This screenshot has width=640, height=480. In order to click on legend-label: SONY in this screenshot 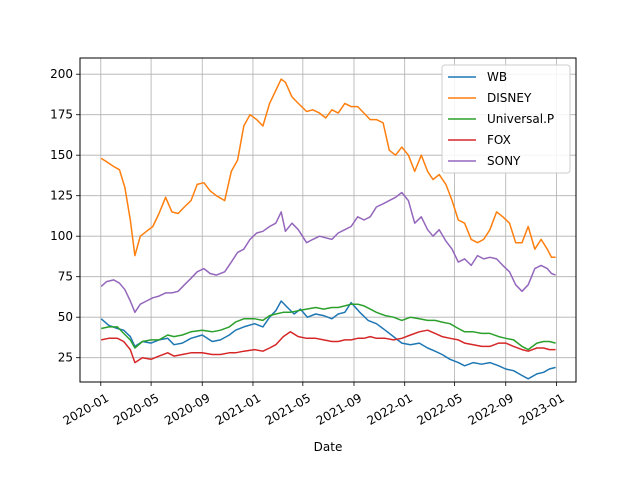, I will do `click(504, 161)`.